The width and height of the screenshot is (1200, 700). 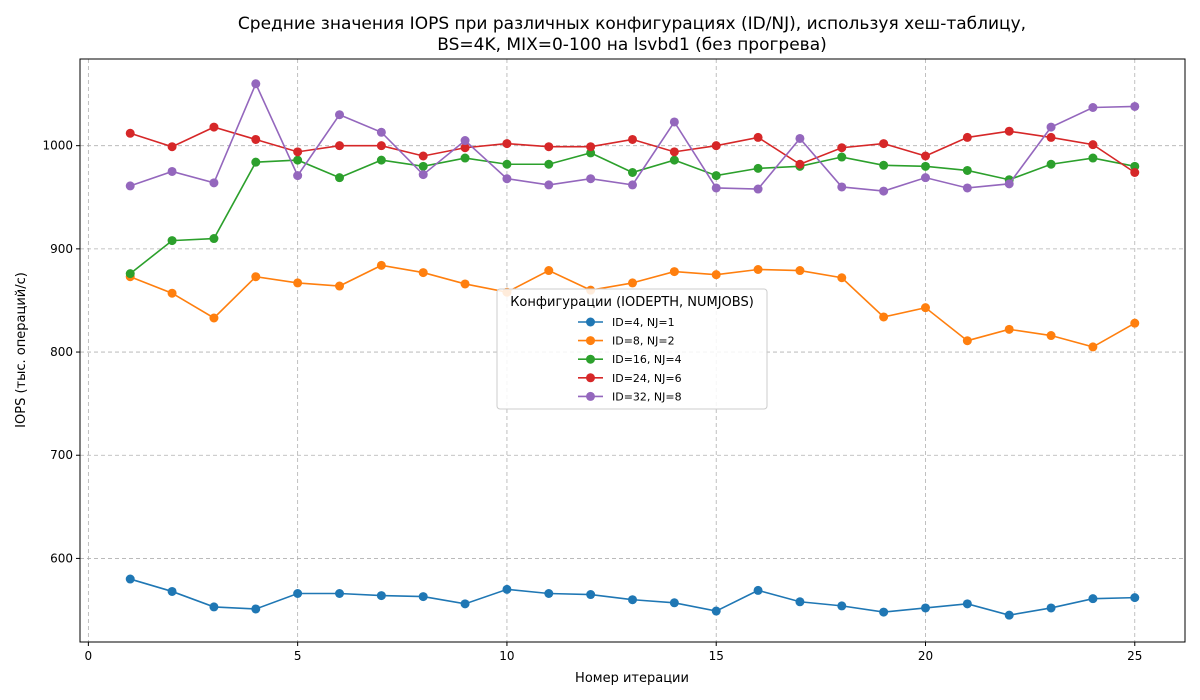 What do you see at coordinates (61, 249) in the screenshot?
I see `y-tick-label: 900` at bounding box center [61, 249].